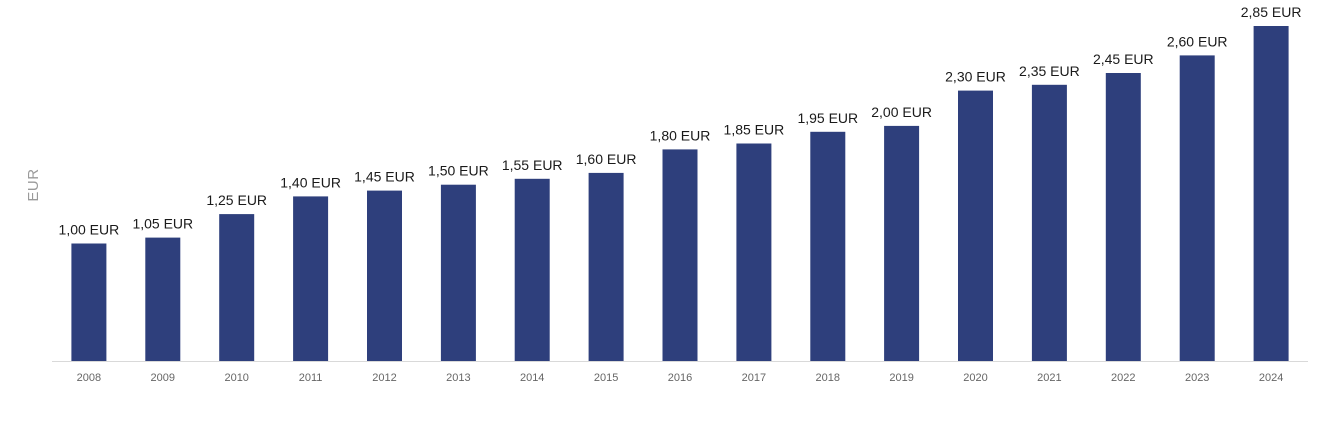  Describe the element at coordinates (310, 182) in the screenshot. I see `data-label-2011: 1,40 EUR` at that location.